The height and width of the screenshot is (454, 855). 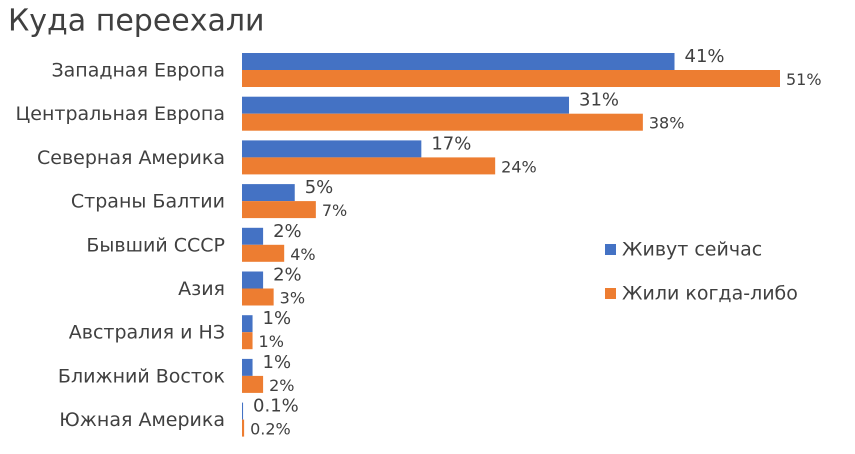 What do you see at coordinates (141, 376) in the screenshot?
I see `y-tick-label: Ближний Восток` at bounding box center [141, 376].